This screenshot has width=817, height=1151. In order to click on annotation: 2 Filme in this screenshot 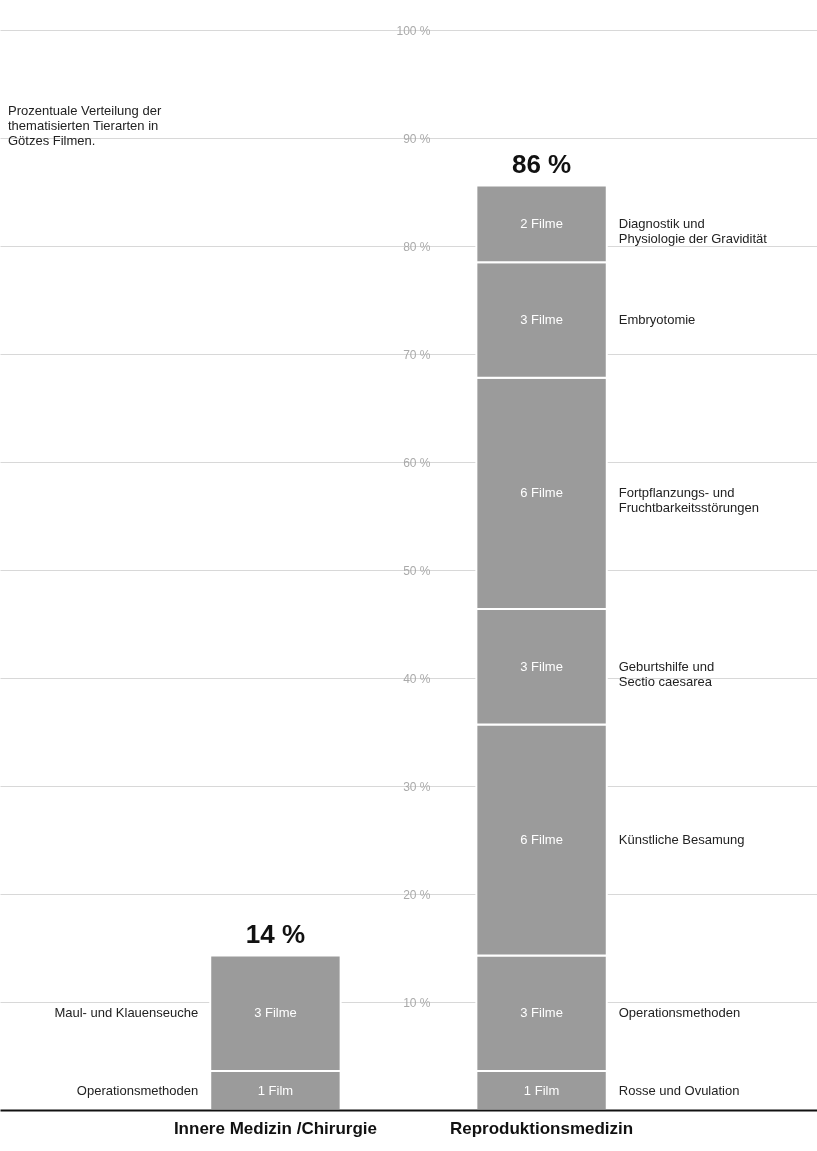, I will do `click(541, 223)`.